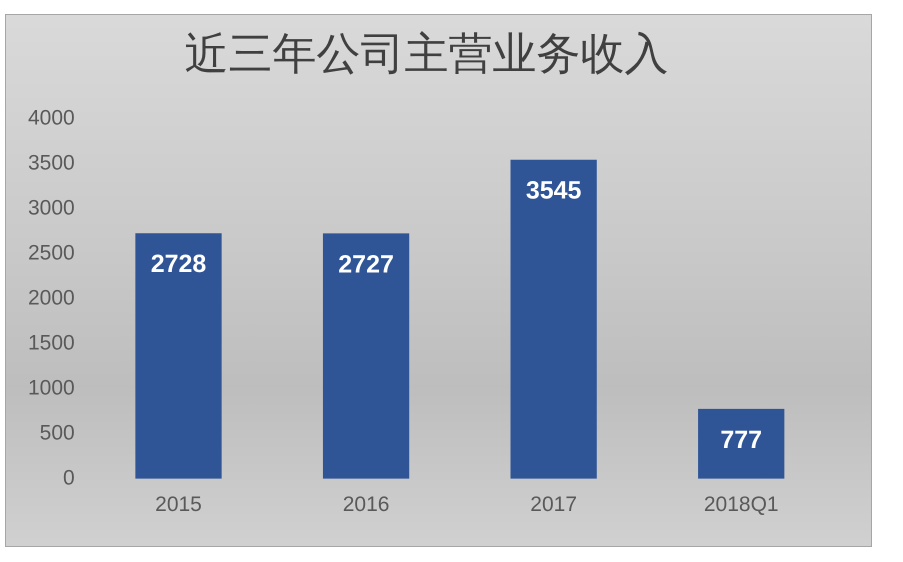 This screenshot has width=903, height=562. I want to click on y-tick-label: 500, so click(57, 433).